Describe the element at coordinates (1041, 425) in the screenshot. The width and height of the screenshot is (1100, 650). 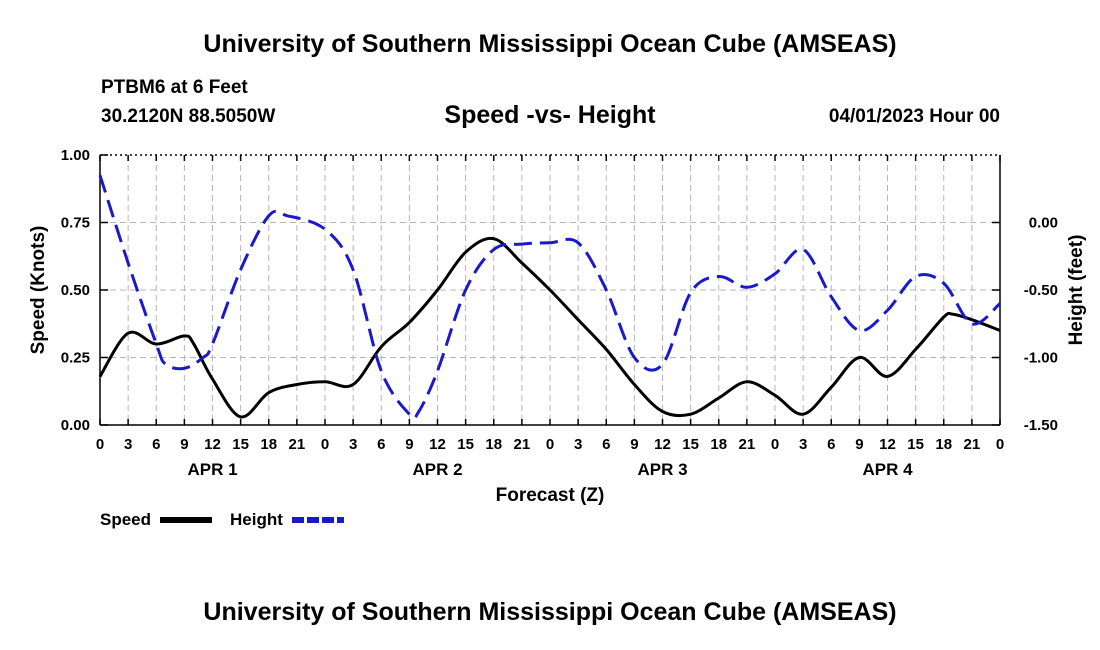
I see `y2-tick-label: -1.50` at that location.